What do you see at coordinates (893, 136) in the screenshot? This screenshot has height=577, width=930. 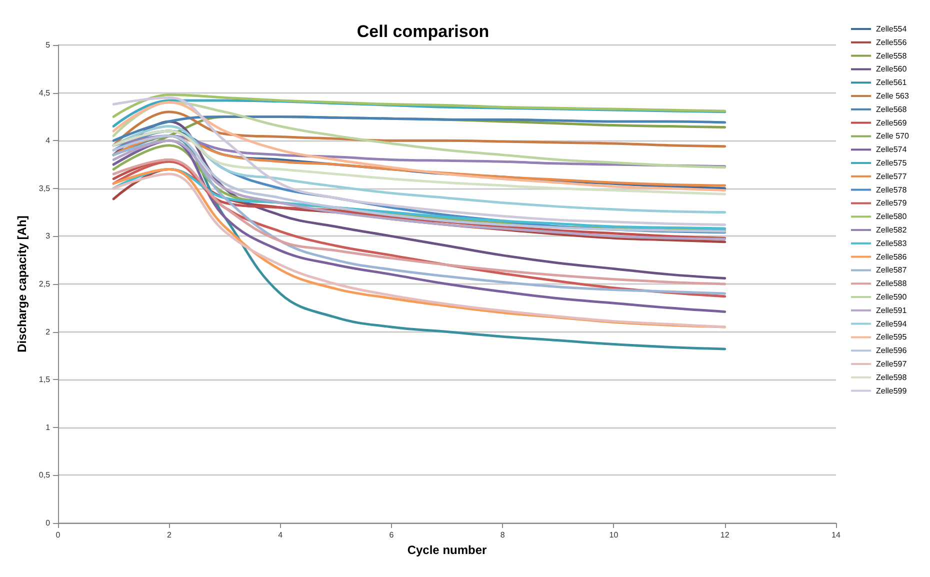 I see `legend-label: Zelle 570` at bounding box center [893, 136].